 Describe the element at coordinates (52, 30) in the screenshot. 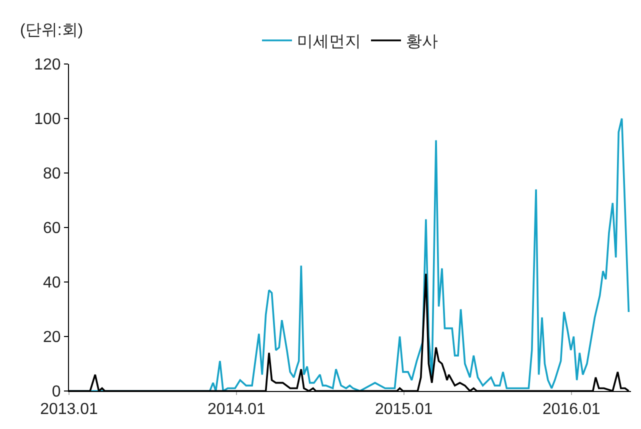

I see `y-axis-title: (단위:회)` at that location.